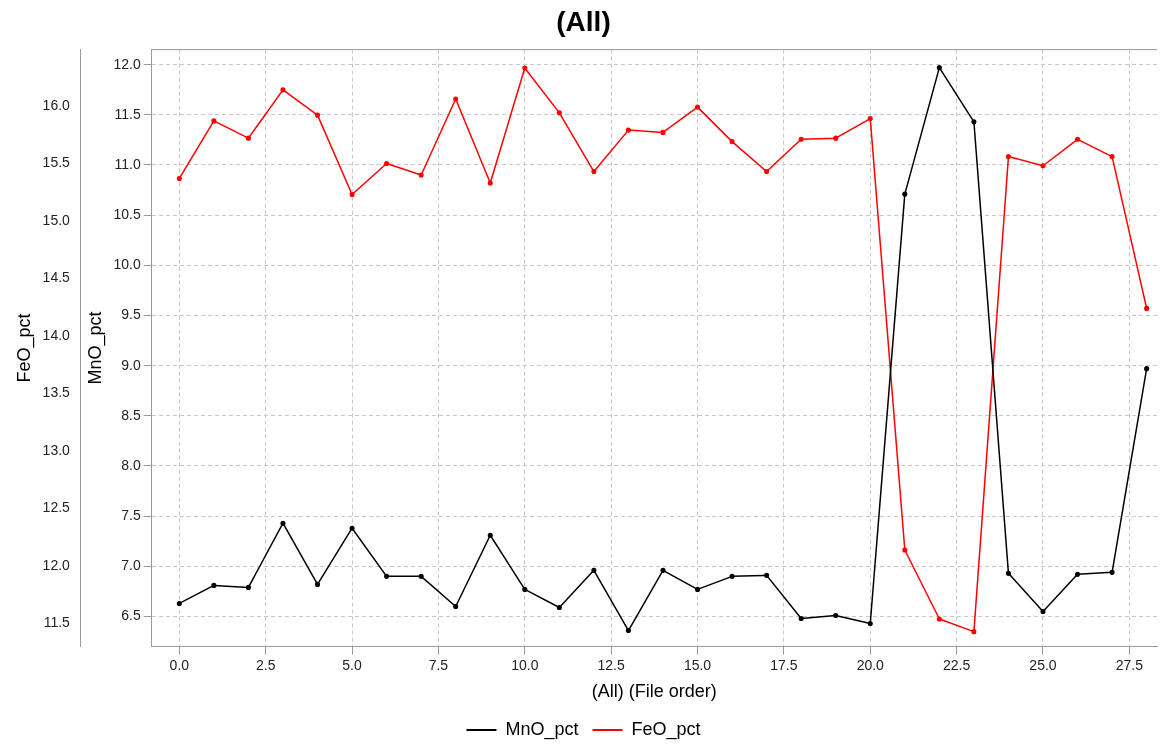  Describe the element at coordinates (611, 664) in the screenshot. I see `x-tick-label: 12.5` at that location.